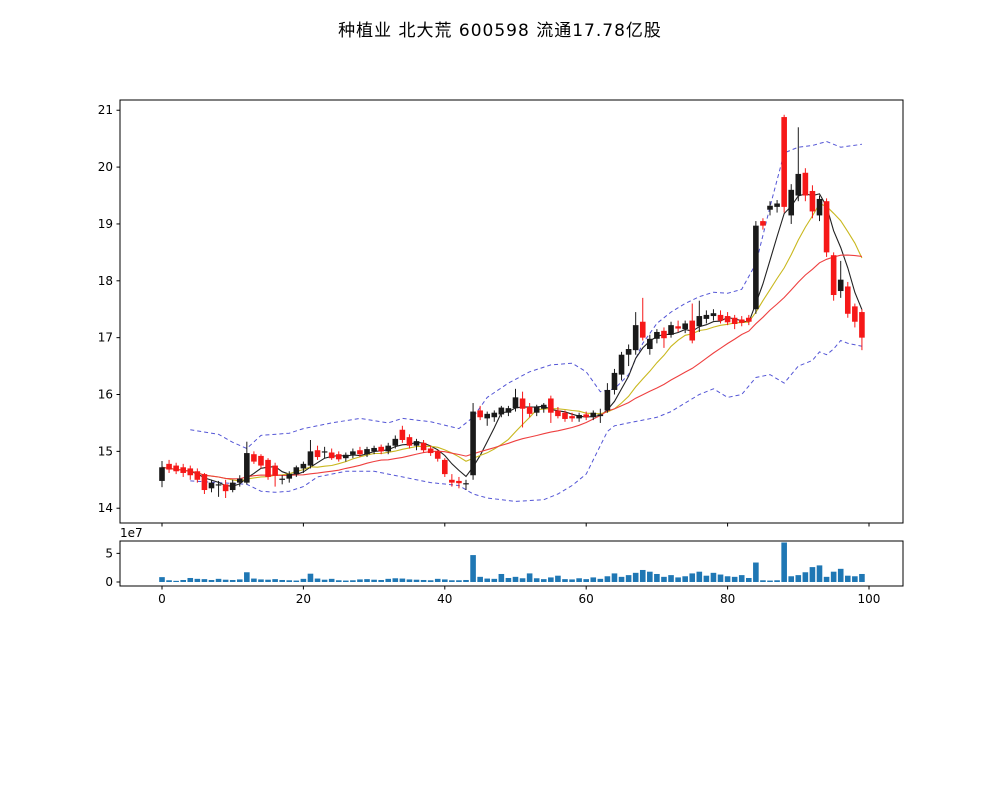 The image size is (1000, 800). I want to click on chart-title: 种植业 北大荒 600598 流通17.78亿股, so click(500, 31).